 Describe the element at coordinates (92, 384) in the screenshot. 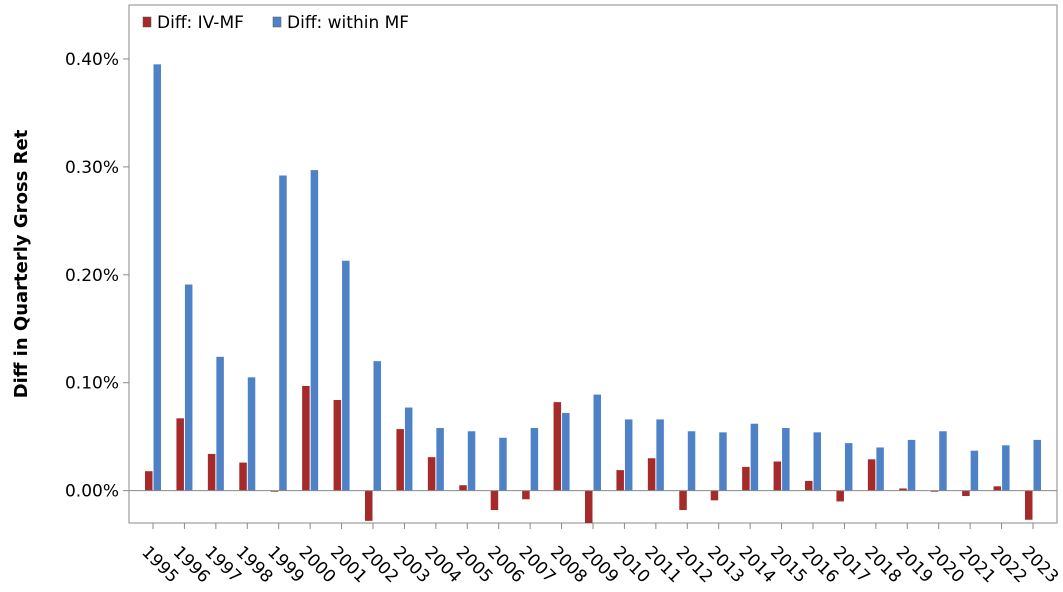

I see `y-tick-label: 0.10%` at that location.